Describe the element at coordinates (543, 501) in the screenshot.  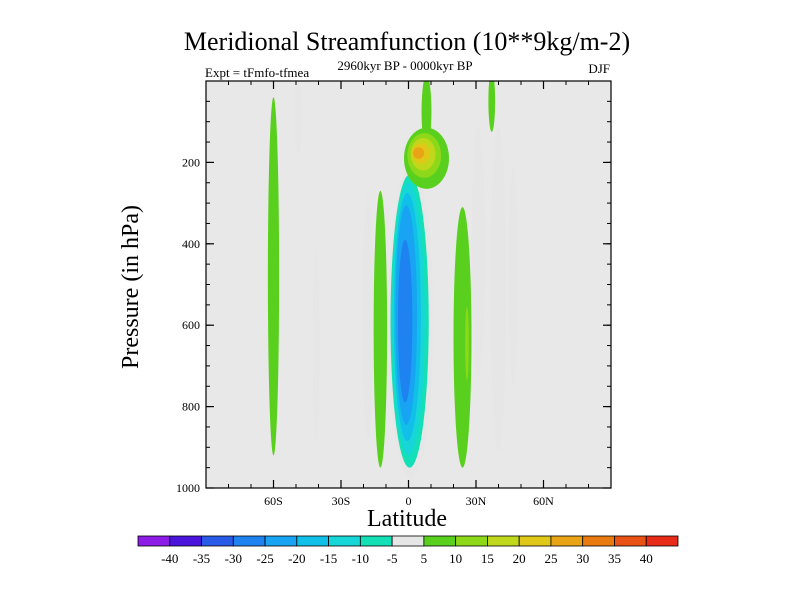
I see `x-tick-label: 60N` at that location.